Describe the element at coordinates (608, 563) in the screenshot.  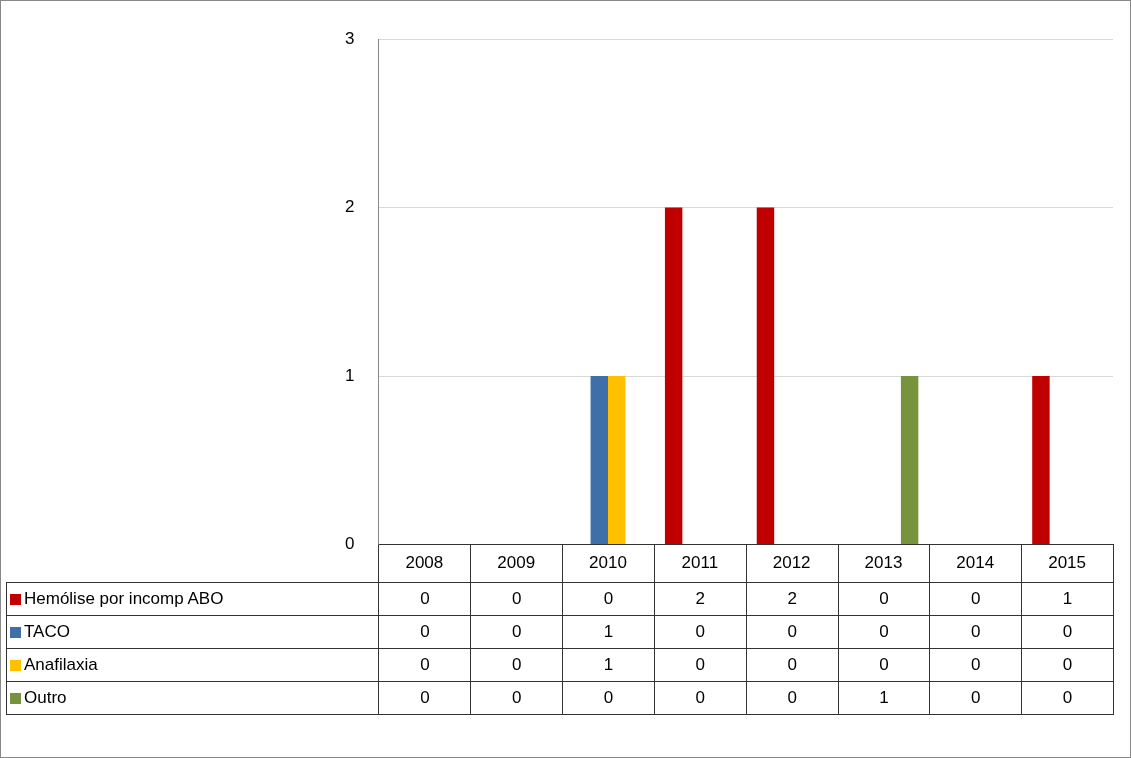
I see `x-tick-label: 2010` at that location.